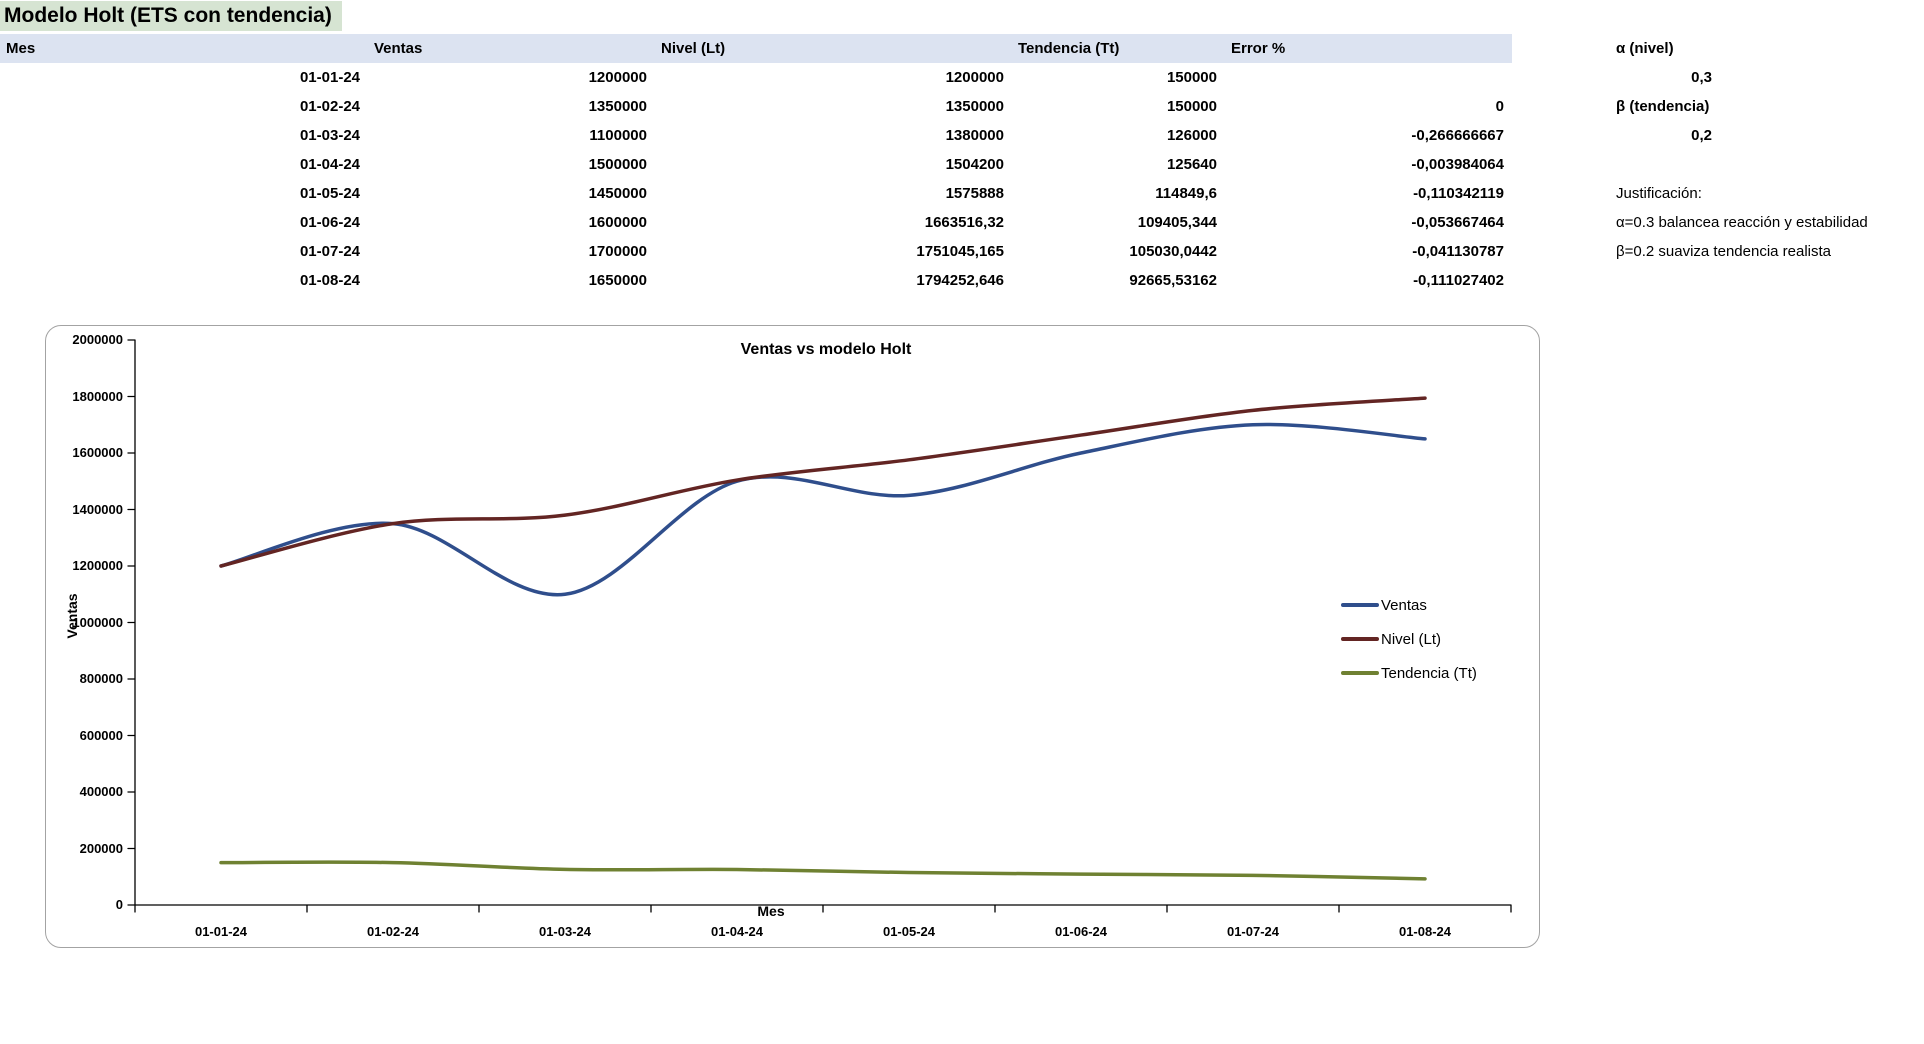  Describe the element at coordinates (101, 678) in the screenshot. I see `y-tick-label: 800000` at that location.